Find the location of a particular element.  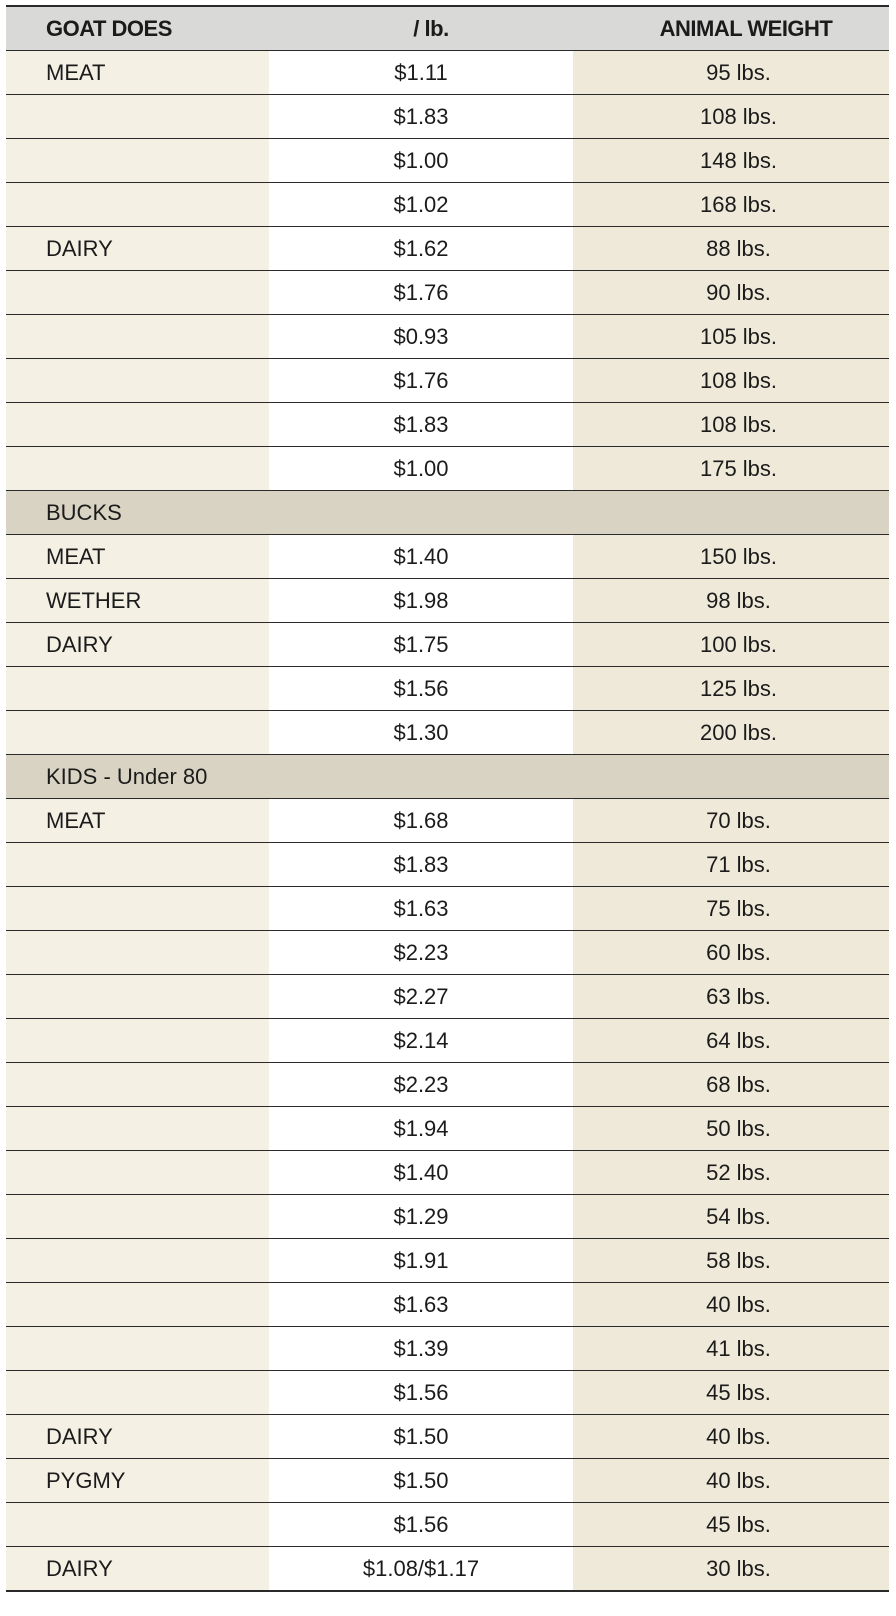

row-price-per-lb: $1.08/$1.17 is located at coordinates (421, 1569).